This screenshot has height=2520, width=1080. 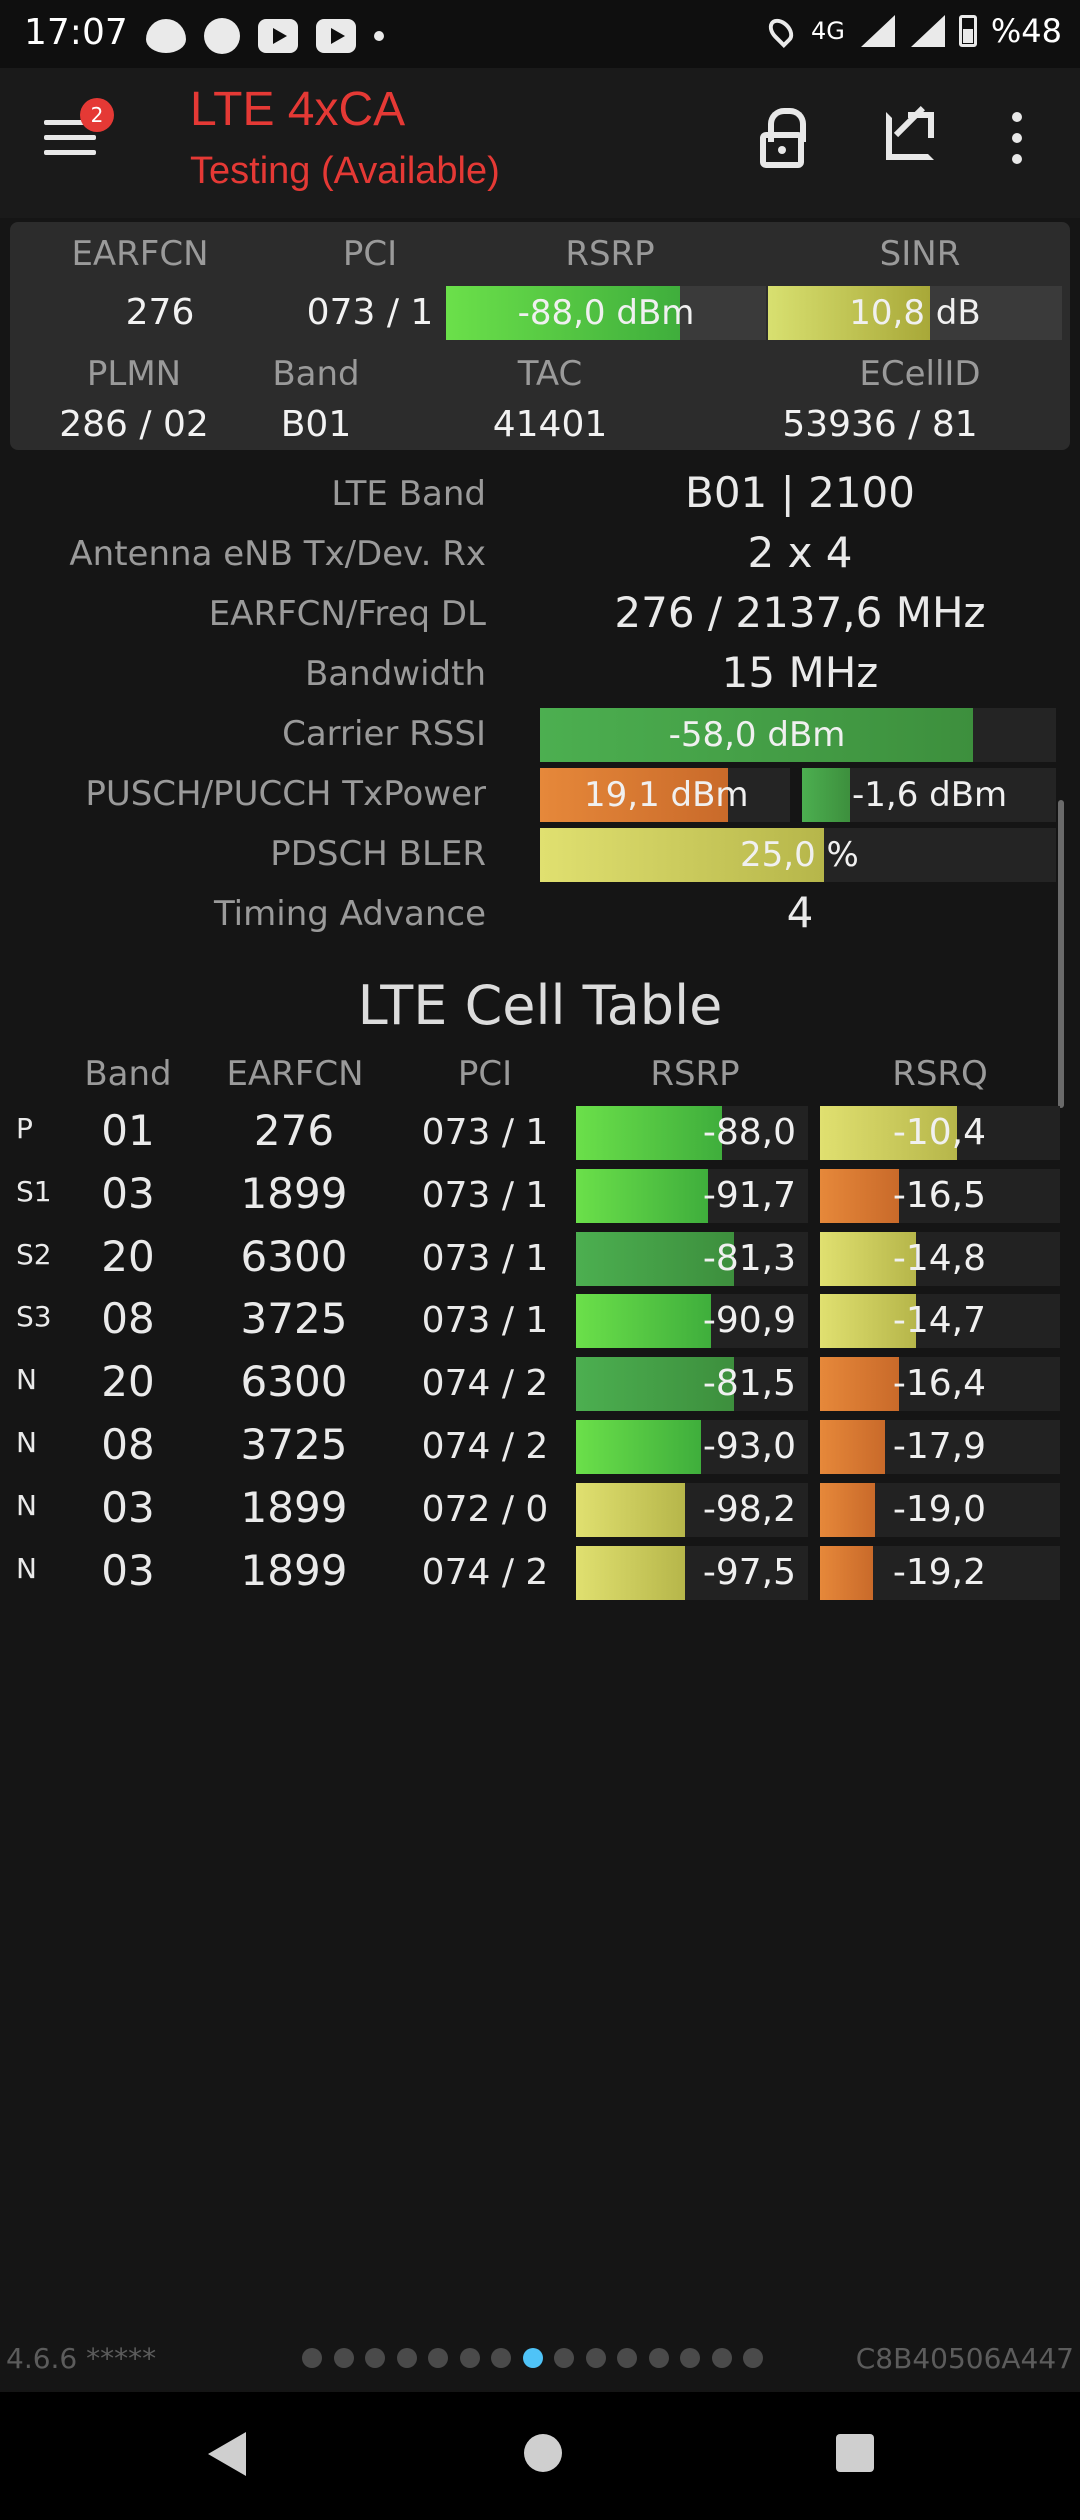 I want to click on cell-rsrq: -17,9, so click(x=939, y=1446).